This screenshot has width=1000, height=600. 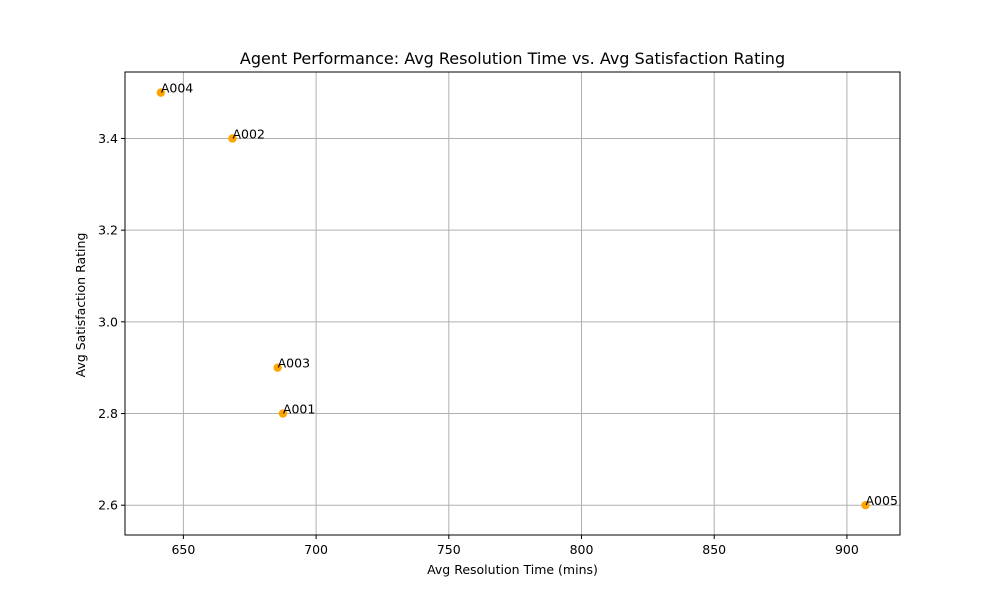 I want to click on data-point-a002, so click(x=232, y=138).